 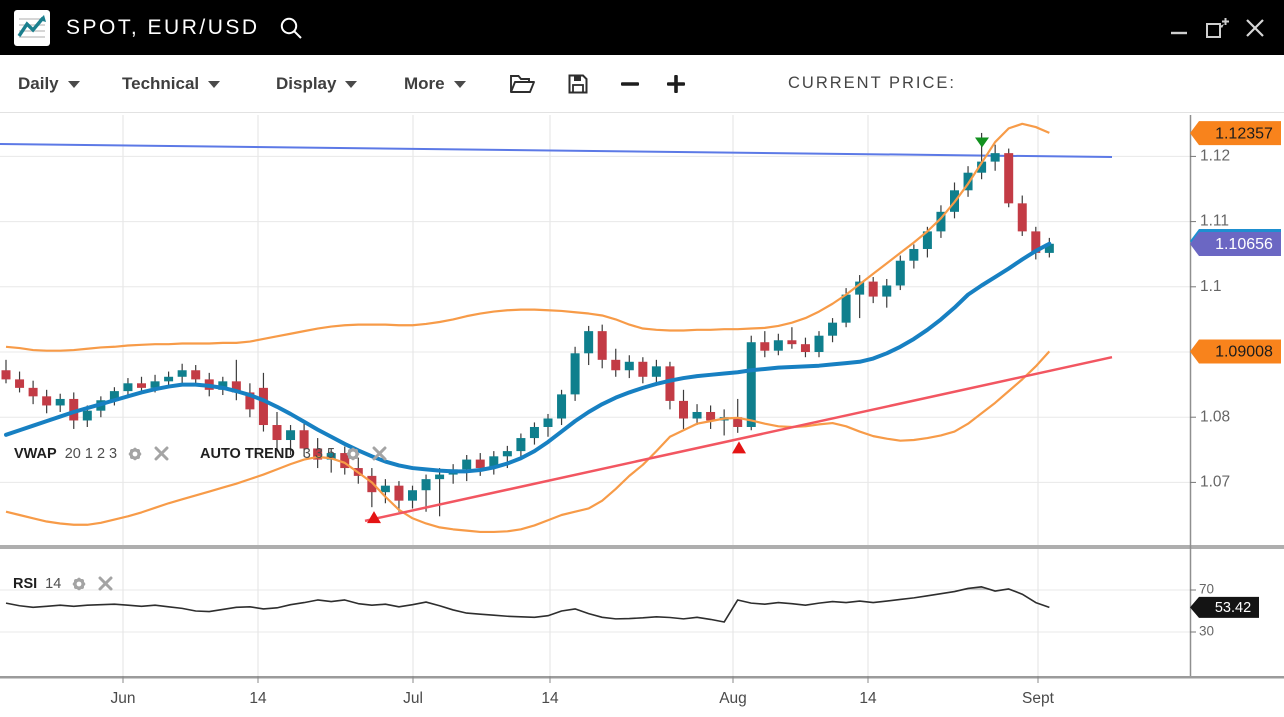 I want to click on x-axis-label: Jul, so click(x=413, y=698).